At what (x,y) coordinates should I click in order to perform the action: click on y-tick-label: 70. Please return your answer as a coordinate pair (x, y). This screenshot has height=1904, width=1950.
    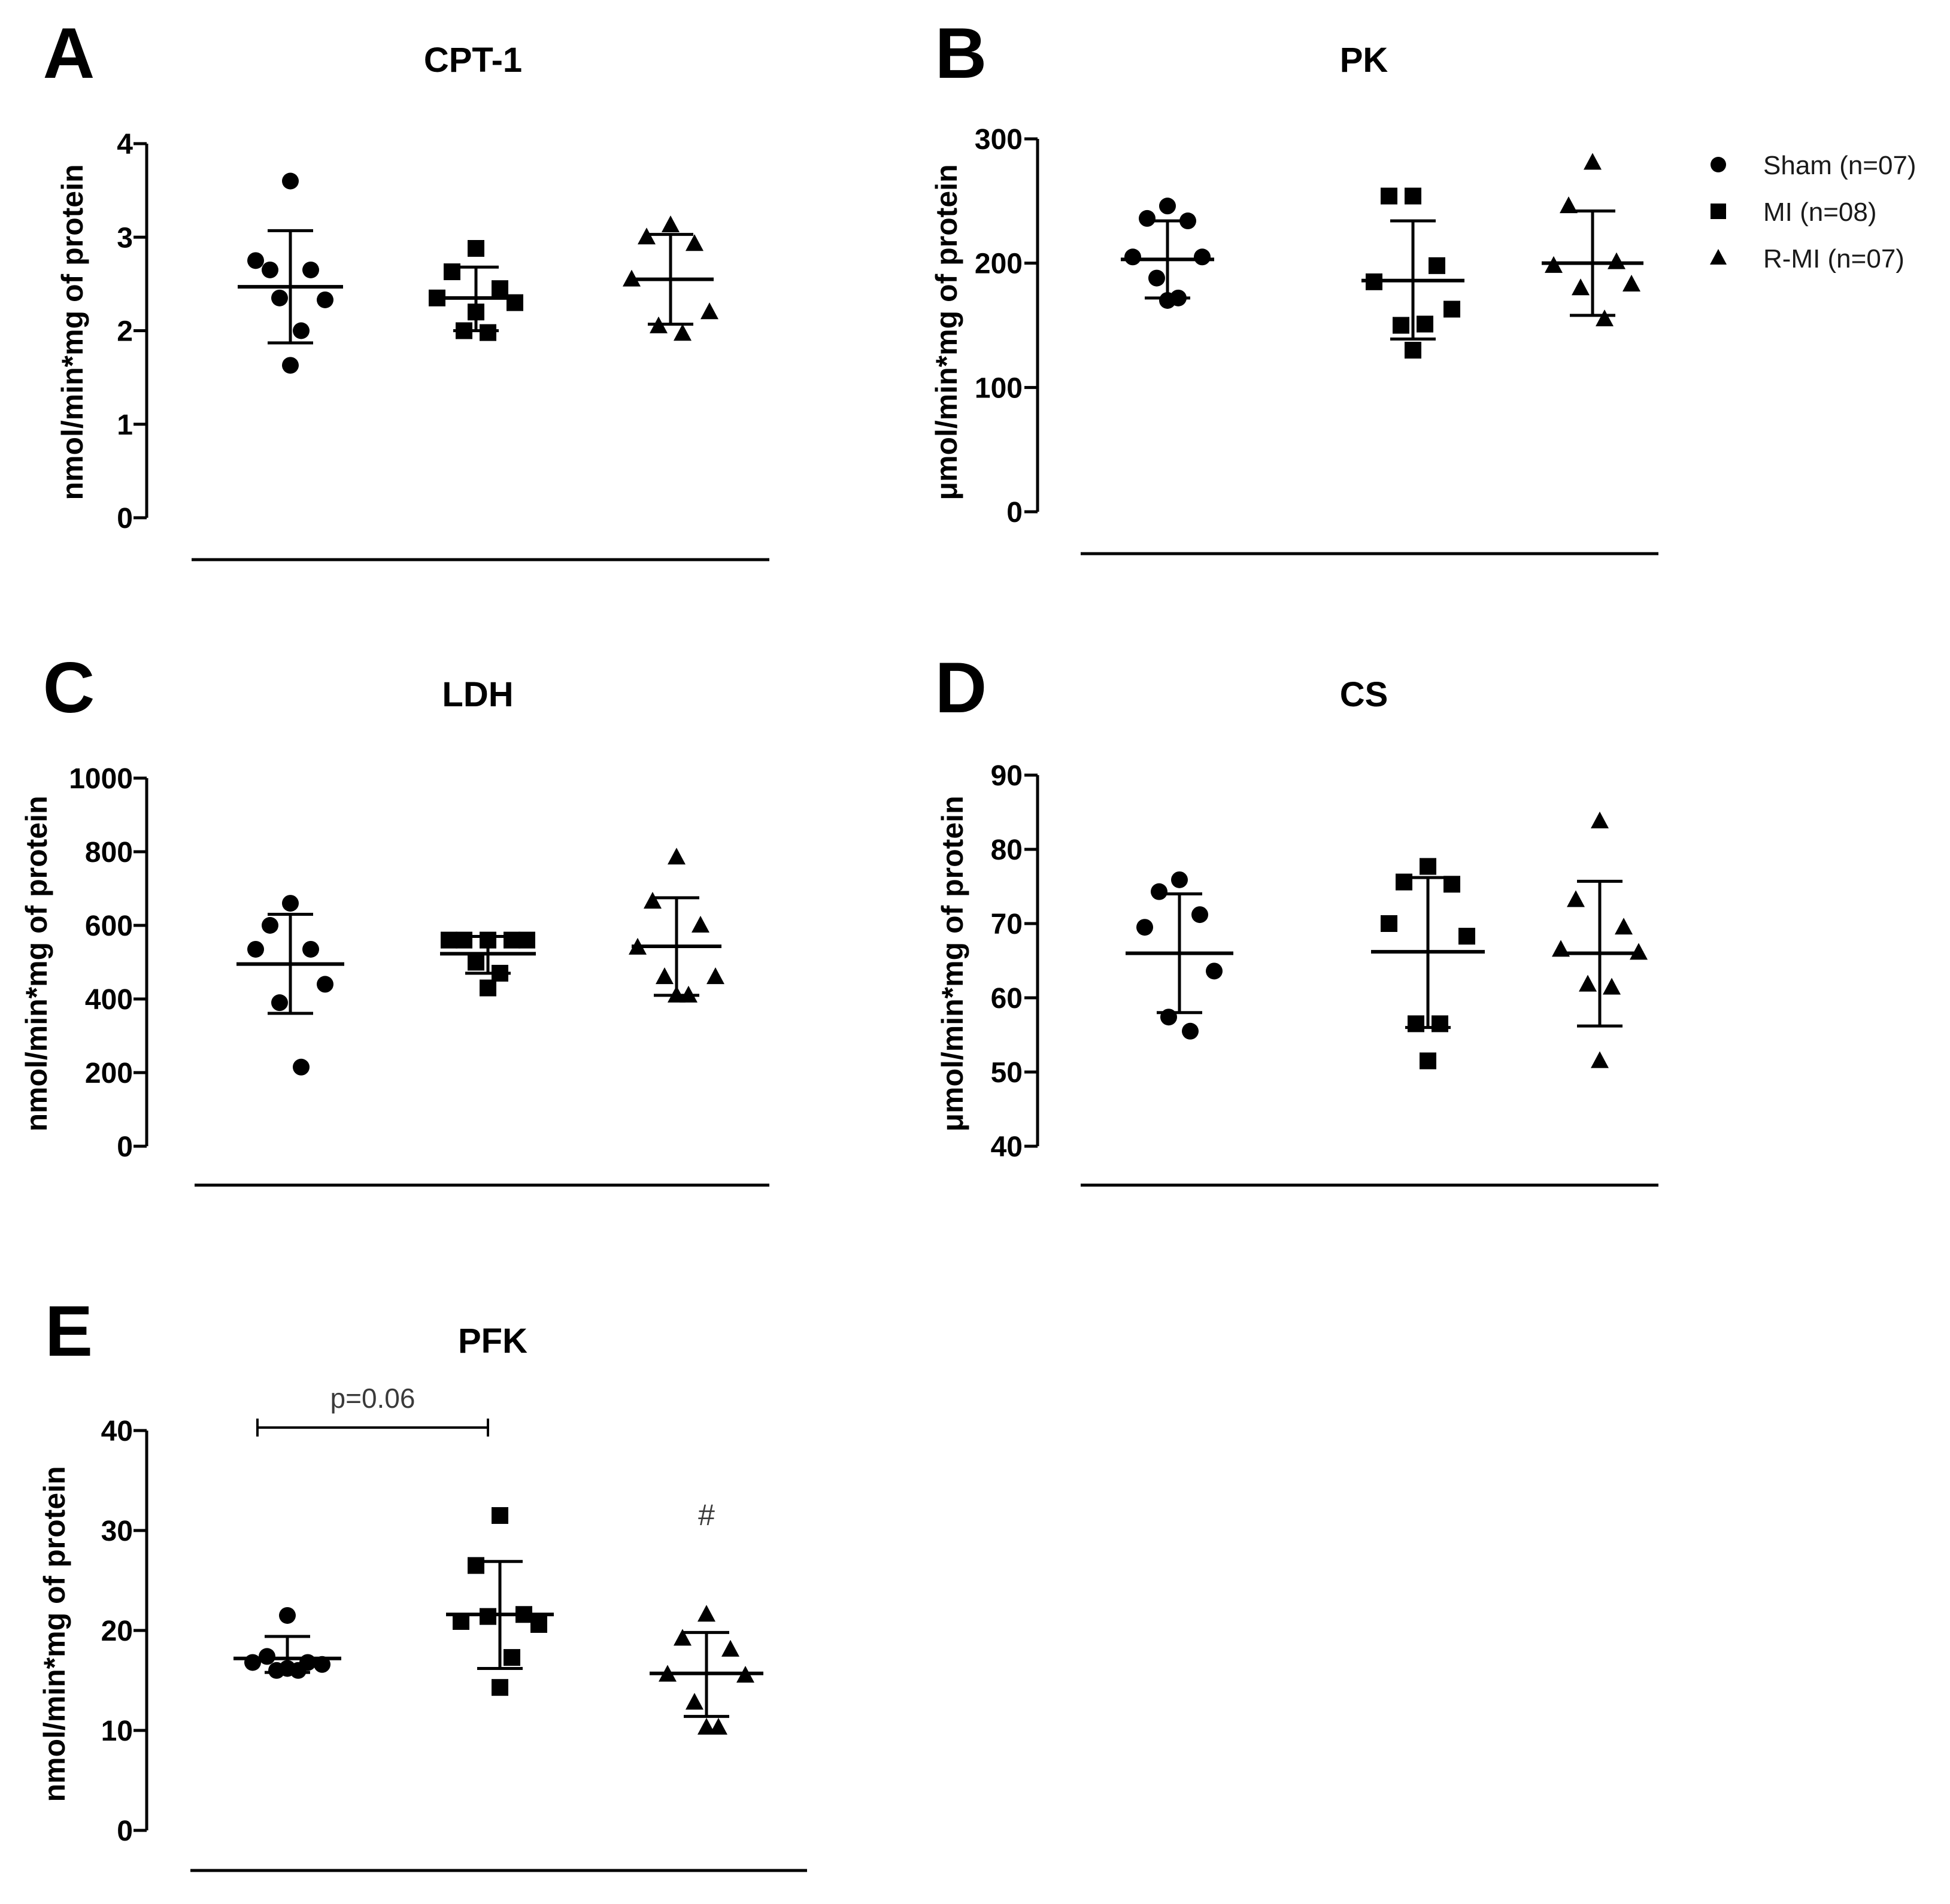
    Looking at the image, I should click on (1007, 924).